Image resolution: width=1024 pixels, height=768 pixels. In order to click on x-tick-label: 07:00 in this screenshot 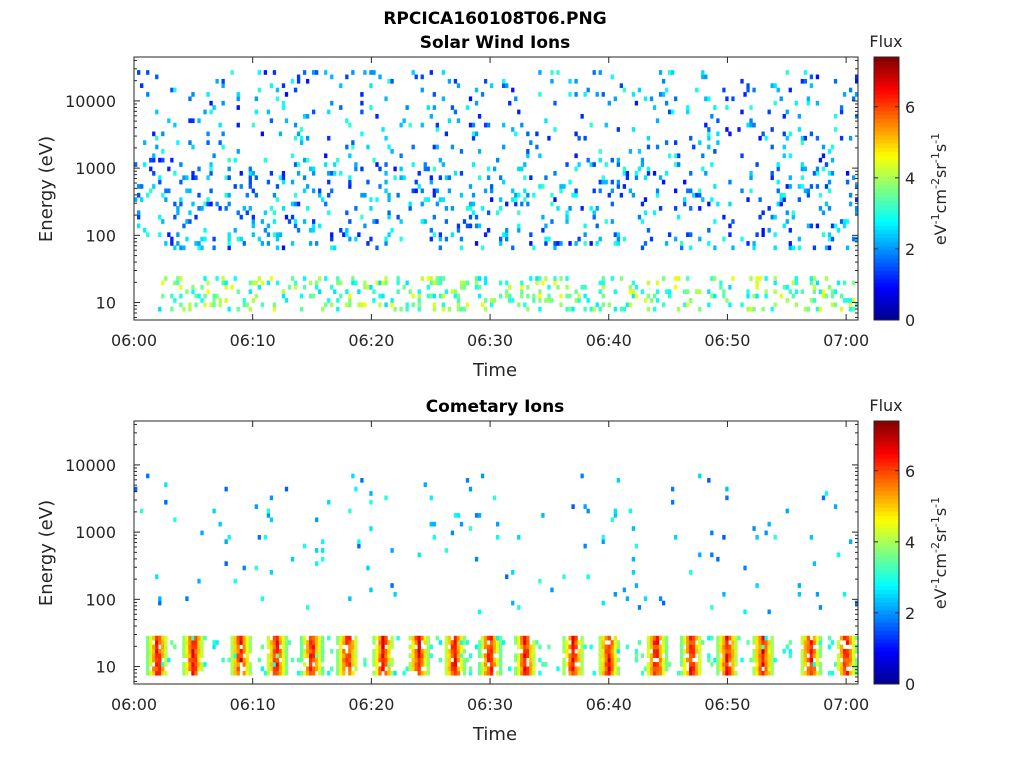, I will do `click(846, 340)`.